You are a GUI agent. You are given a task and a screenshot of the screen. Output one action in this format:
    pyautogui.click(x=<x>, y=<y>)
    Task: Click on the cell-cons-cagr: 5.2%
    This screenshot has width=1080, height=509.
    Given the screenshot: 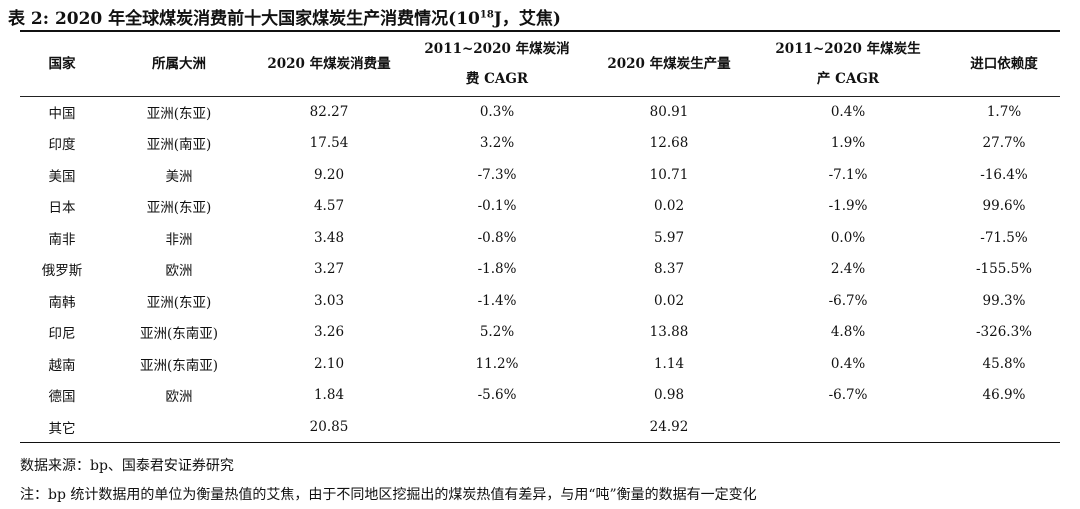 What is the action you would take?
    pyautogui.click(x=497, y=332)
    